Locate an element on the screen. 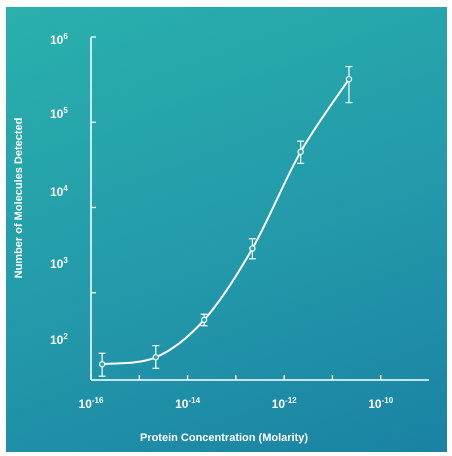 Image resolution: width=452 pixels, height=456 pixels. x-tick-label: 10-10 is located at coordinates (380, 403).